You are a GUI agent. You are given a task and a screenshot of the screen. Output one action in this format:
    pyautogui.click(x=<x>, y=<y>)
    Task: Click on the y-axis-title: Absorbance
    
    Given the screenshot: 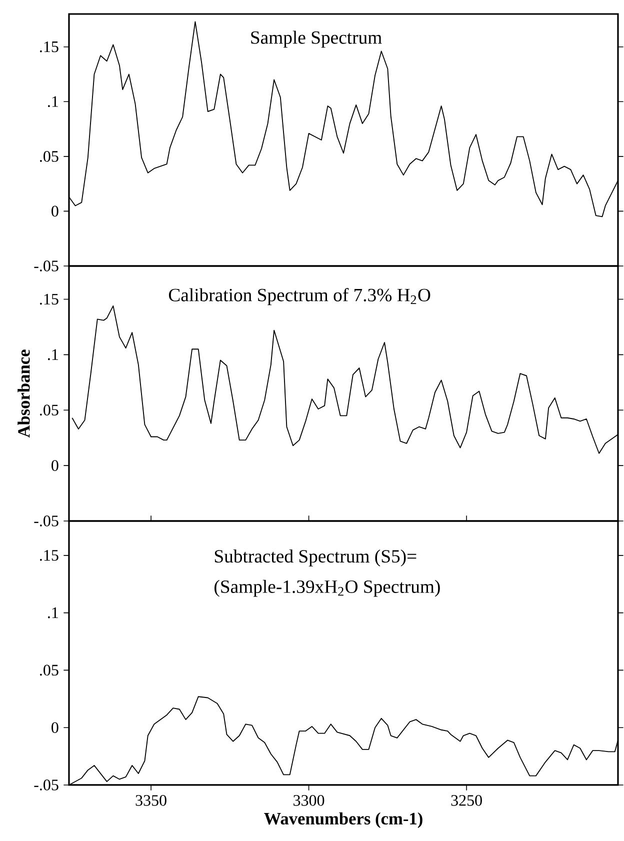 What is the action you would take?
    pyautogui.click(x=24, y=394)
    